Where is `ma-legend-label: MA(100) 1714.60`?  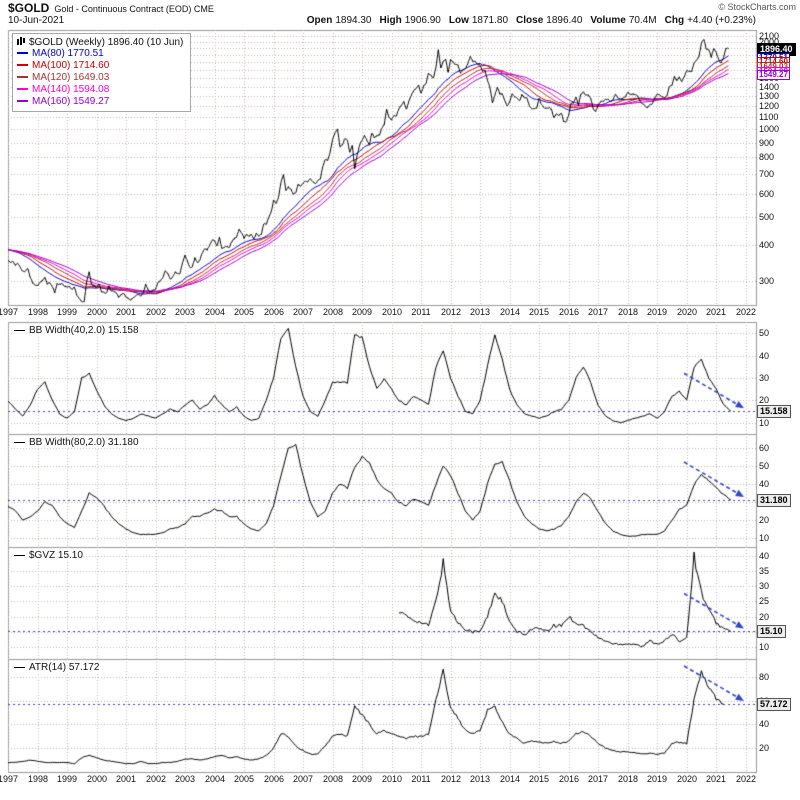 ma-legend-label: MA(100) 1714.60 is located at coordinates (71, 65).